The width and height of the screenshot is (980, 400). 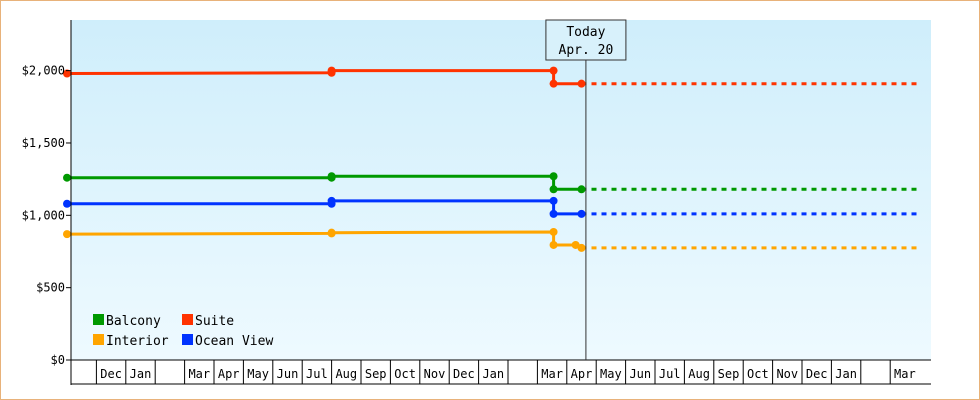 I want to click on legend-label: Ocean View, so click(x=234, y=341).